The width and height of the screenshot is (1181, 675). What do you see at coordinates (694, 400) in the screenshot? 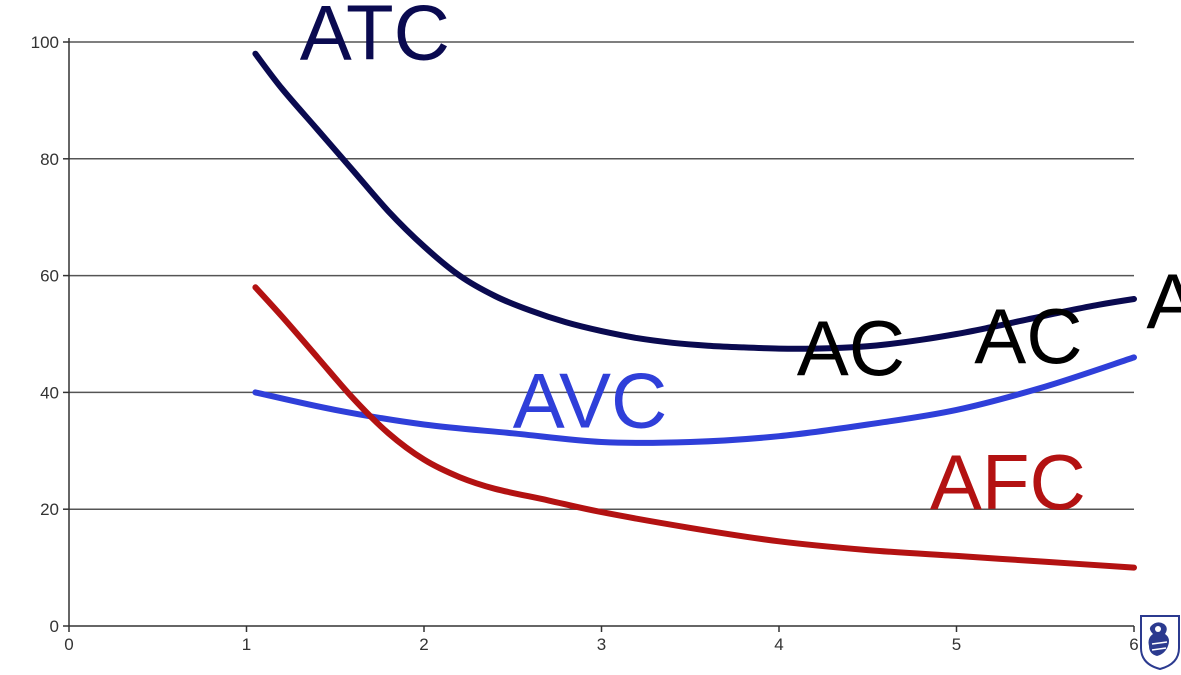
I see `series-line-avc` at bounding box center [694, 400].